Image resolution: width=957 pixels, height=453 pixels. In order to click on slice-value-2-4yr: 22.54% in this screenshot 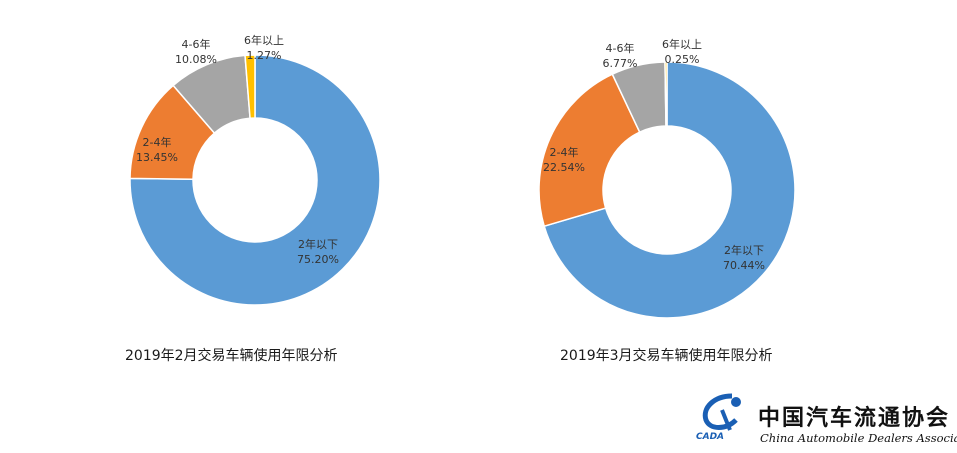, I will do `click(564, 167)`.